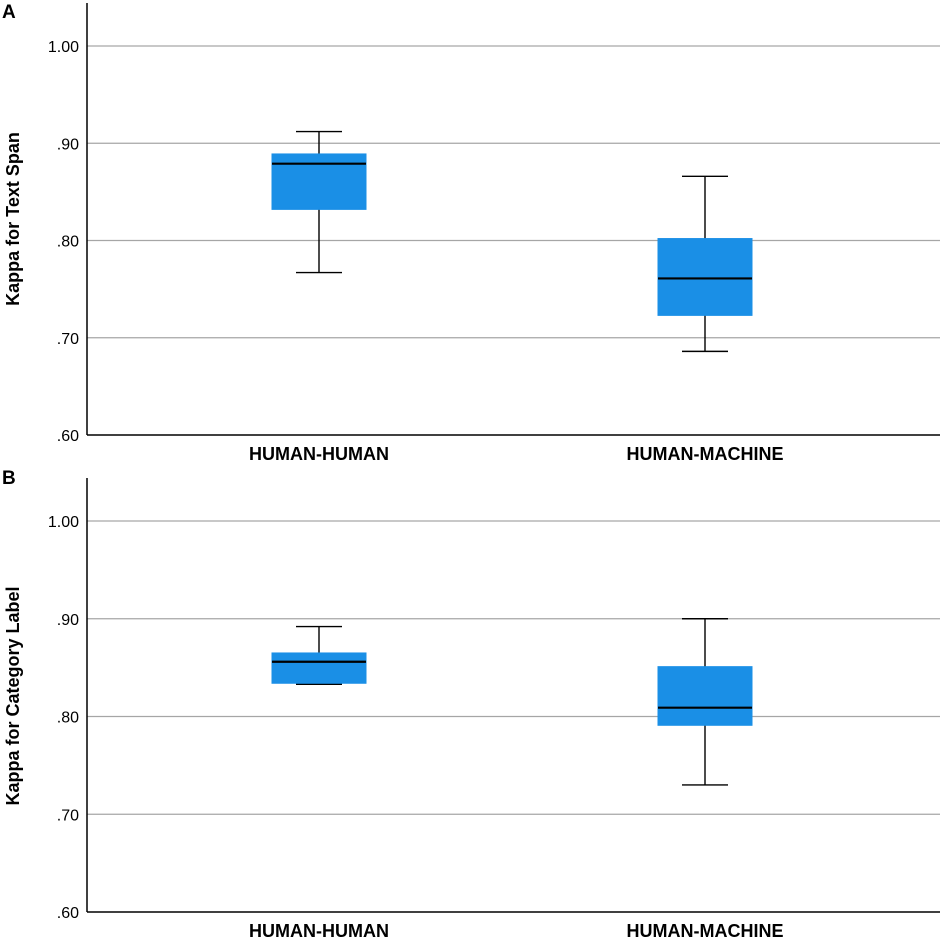 This screenshot has height=943, width=945. Describe the element at coordinates (13, 219) in the screenshot. I see `y-axis-title: Kappa for Text Span` at that location.